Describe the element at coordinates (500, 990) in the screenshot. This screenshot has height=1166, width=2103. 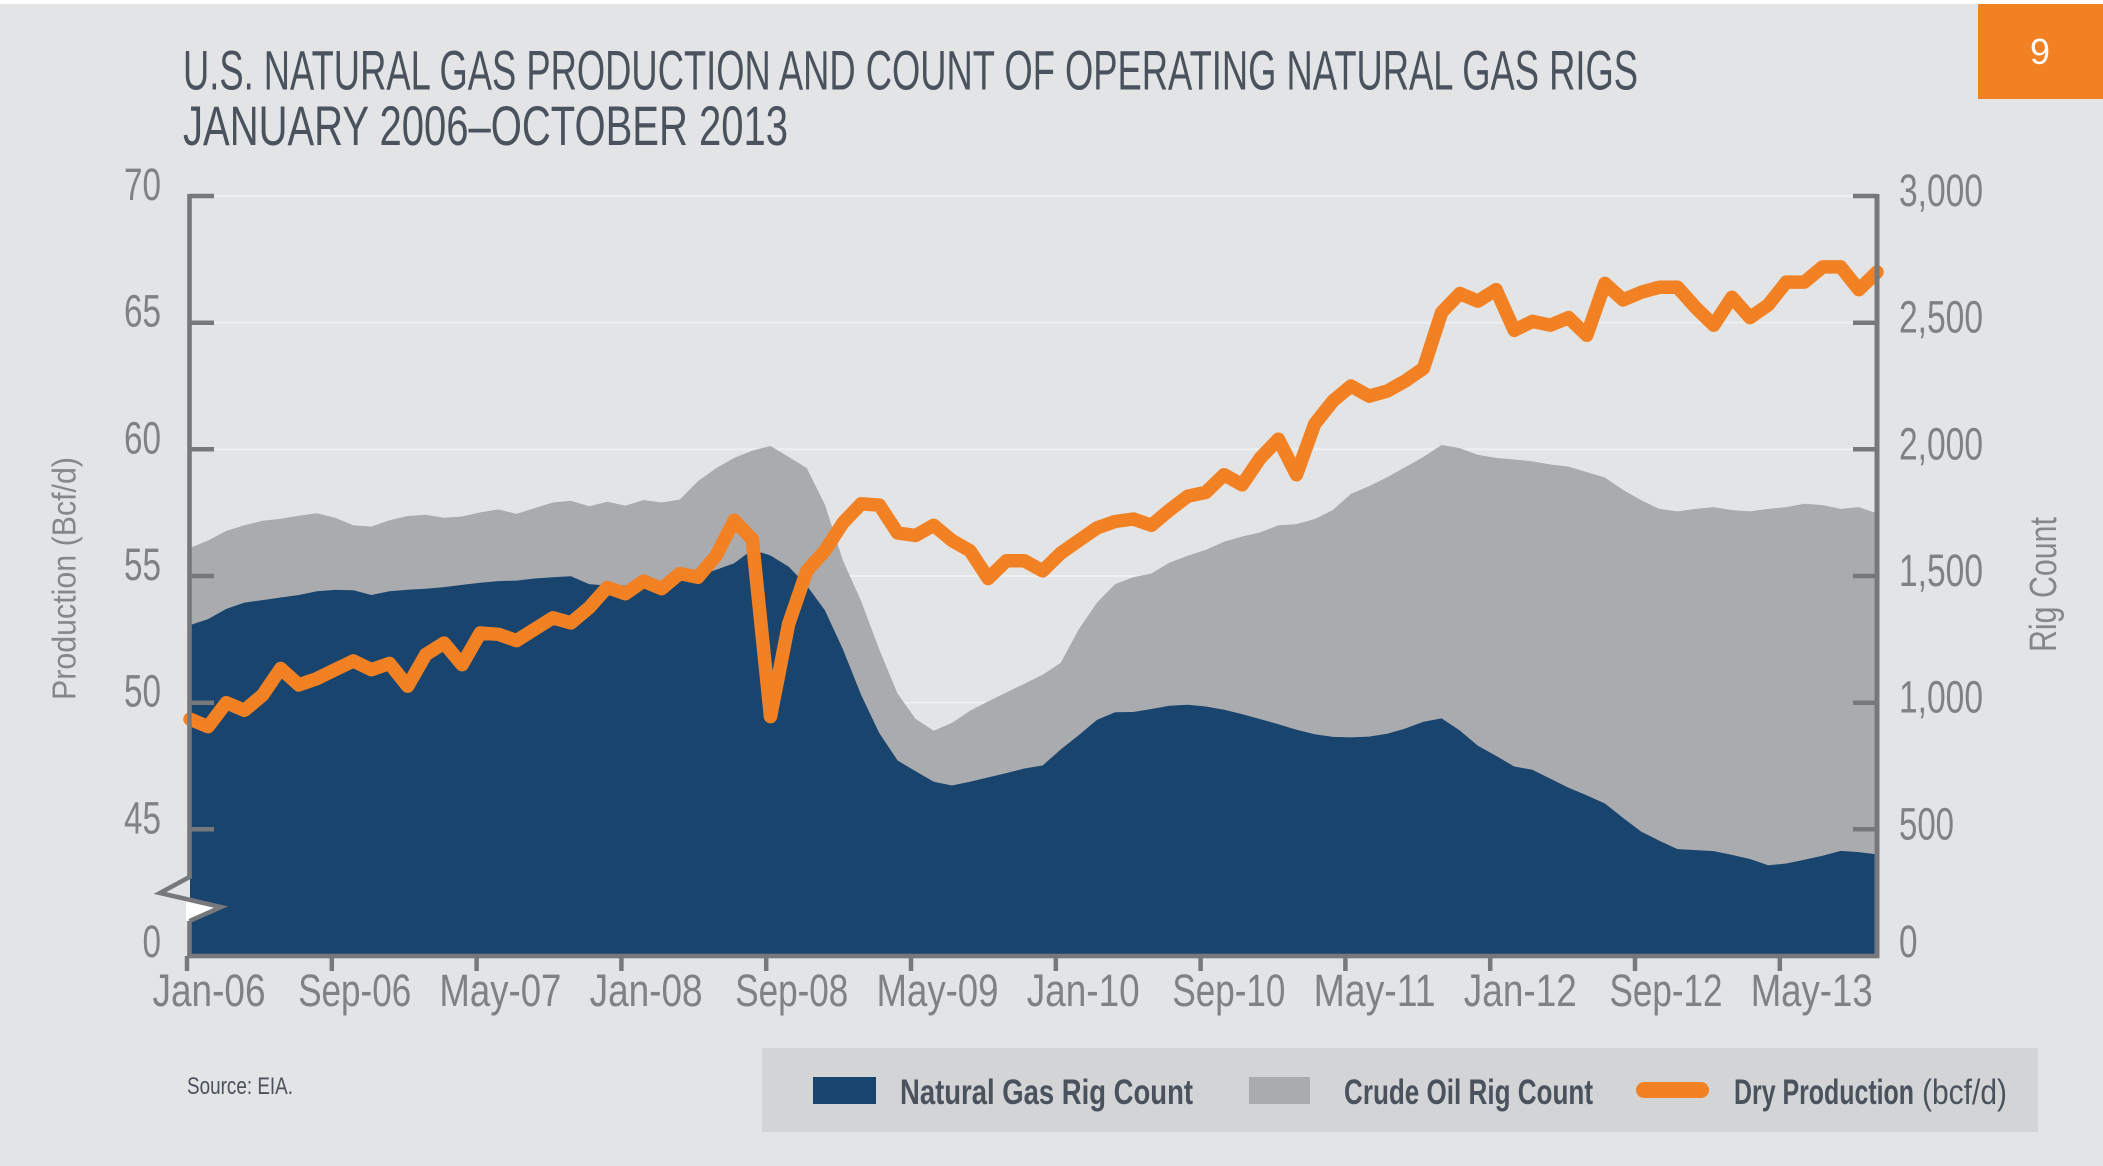
I see `svg-text: May-07` at that location.